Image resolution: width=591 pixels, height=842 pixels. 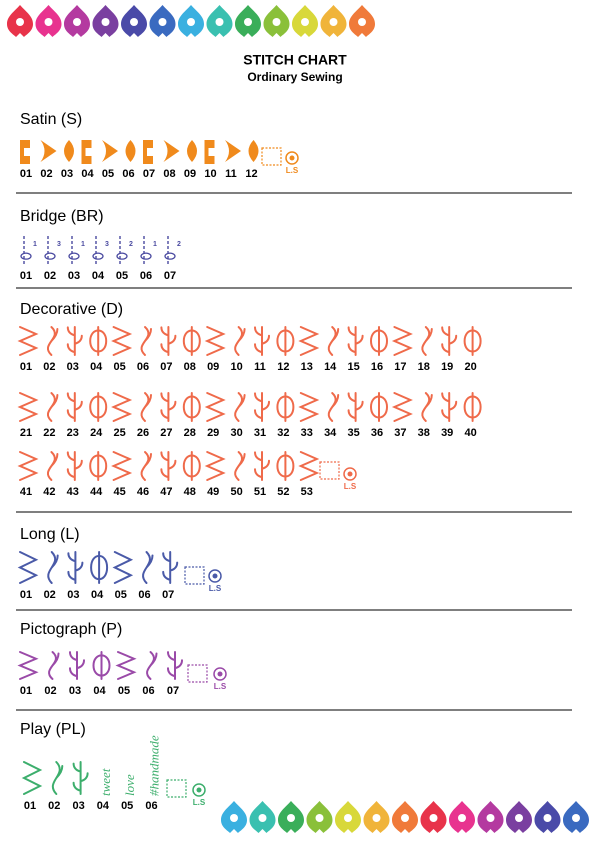 What do you see at coordinates (153, 765) in the screenshot?
I see `glyph-text: #handmade` at bounding box center [153, 765].